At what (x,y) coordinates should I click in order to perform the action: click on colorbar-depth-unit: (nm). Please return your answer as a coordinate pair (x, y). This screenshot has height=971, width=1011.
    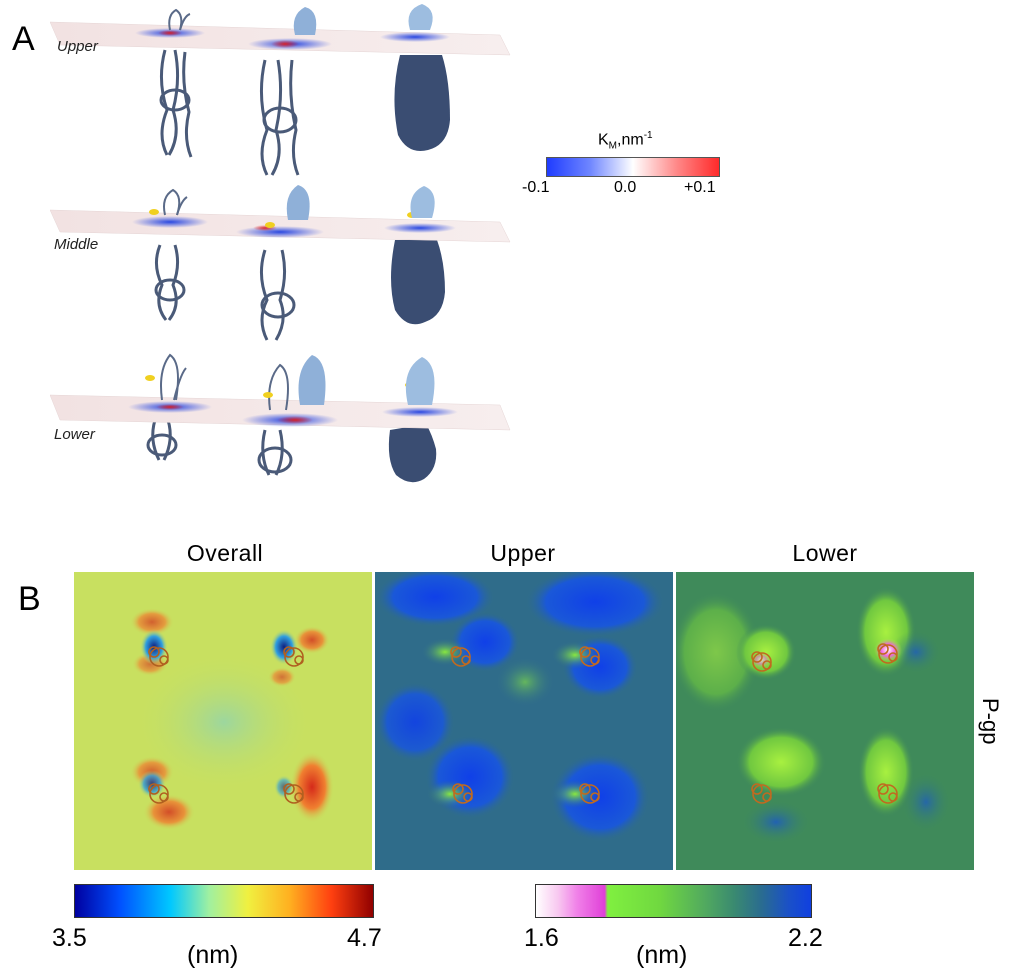
    Looking at the image, I should click on (662, 955).